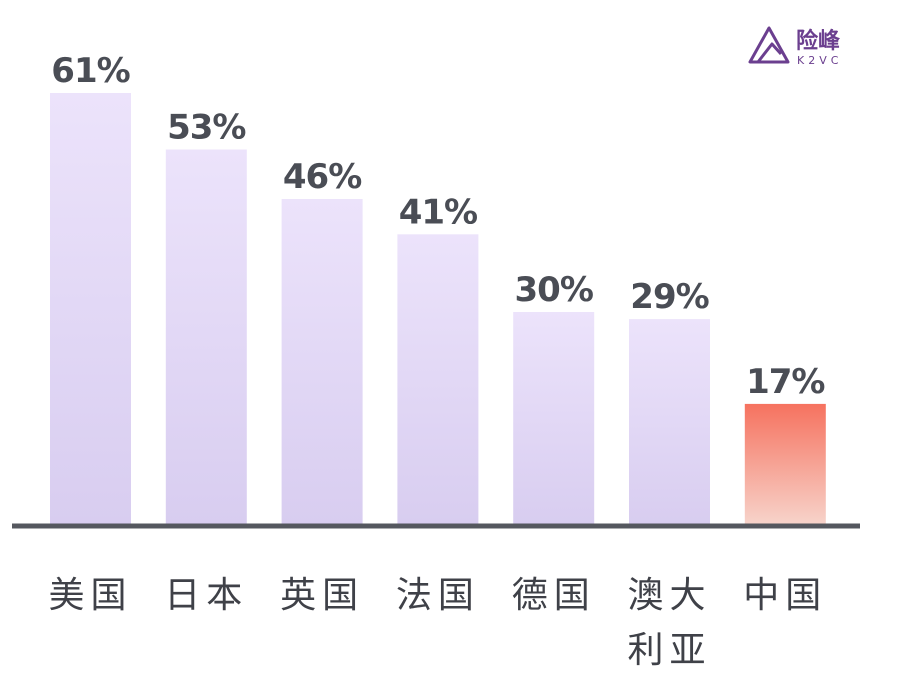 This screenshot has height=679, width=897. Describe the element at coordinates (818, 41) in the screenshot. I see `logo-name-cn: 险峰` at that location.